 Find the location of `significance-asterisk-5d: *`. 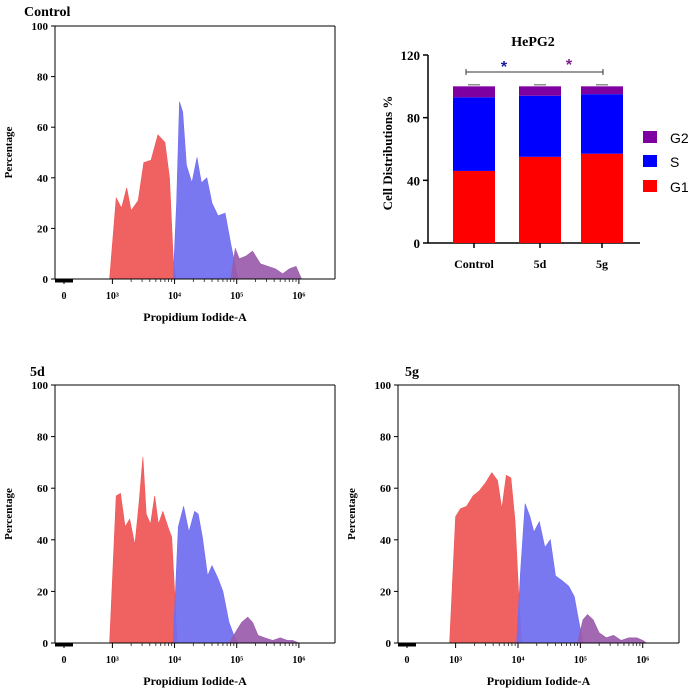

significance-asterisk-5d: * is located at coordinates (504, 67).